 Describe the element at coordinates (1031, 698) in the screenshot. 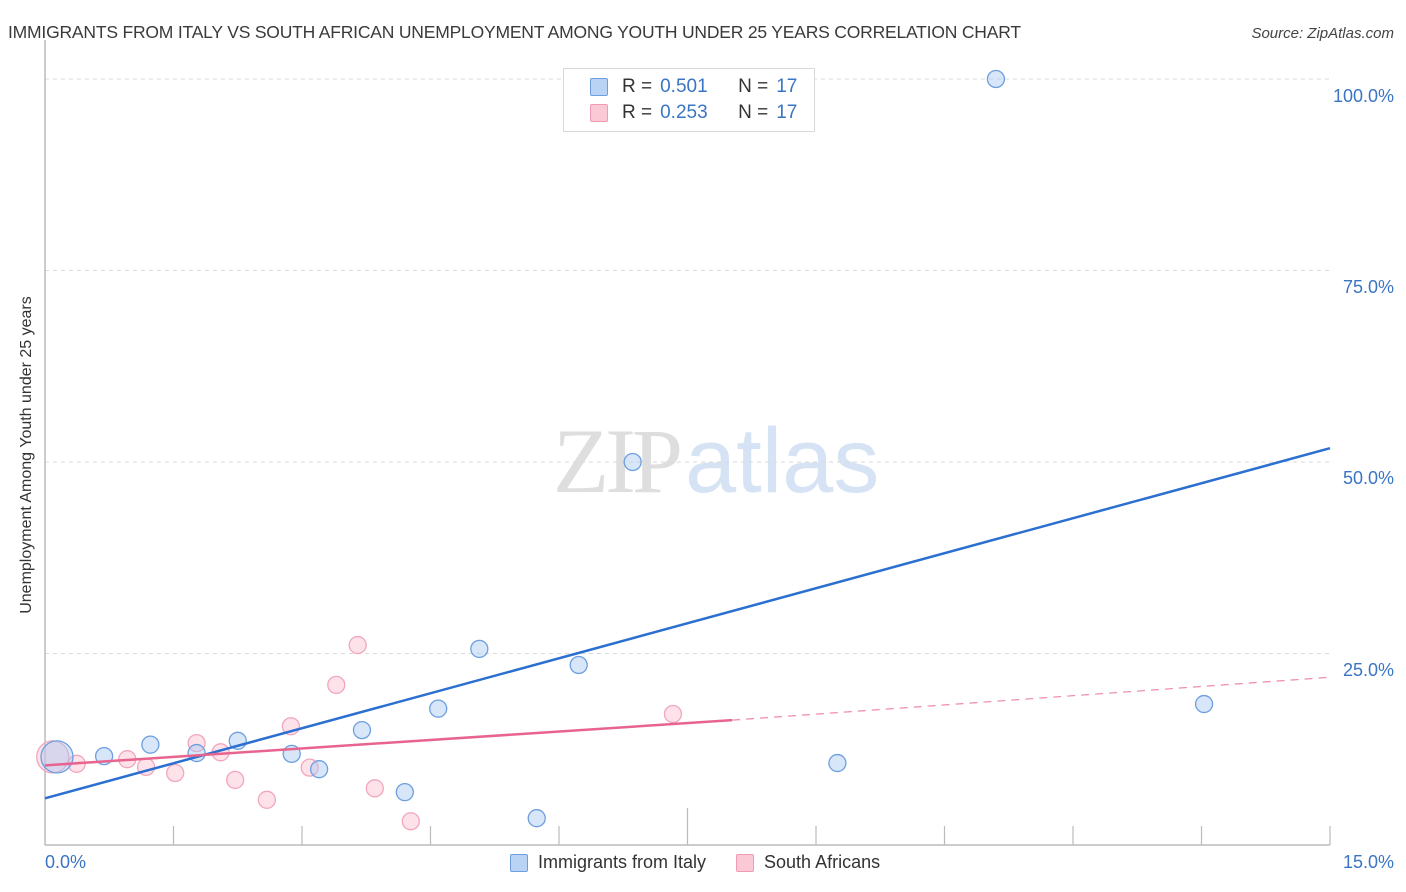

I see `south-africans-trend-extension` at that location.